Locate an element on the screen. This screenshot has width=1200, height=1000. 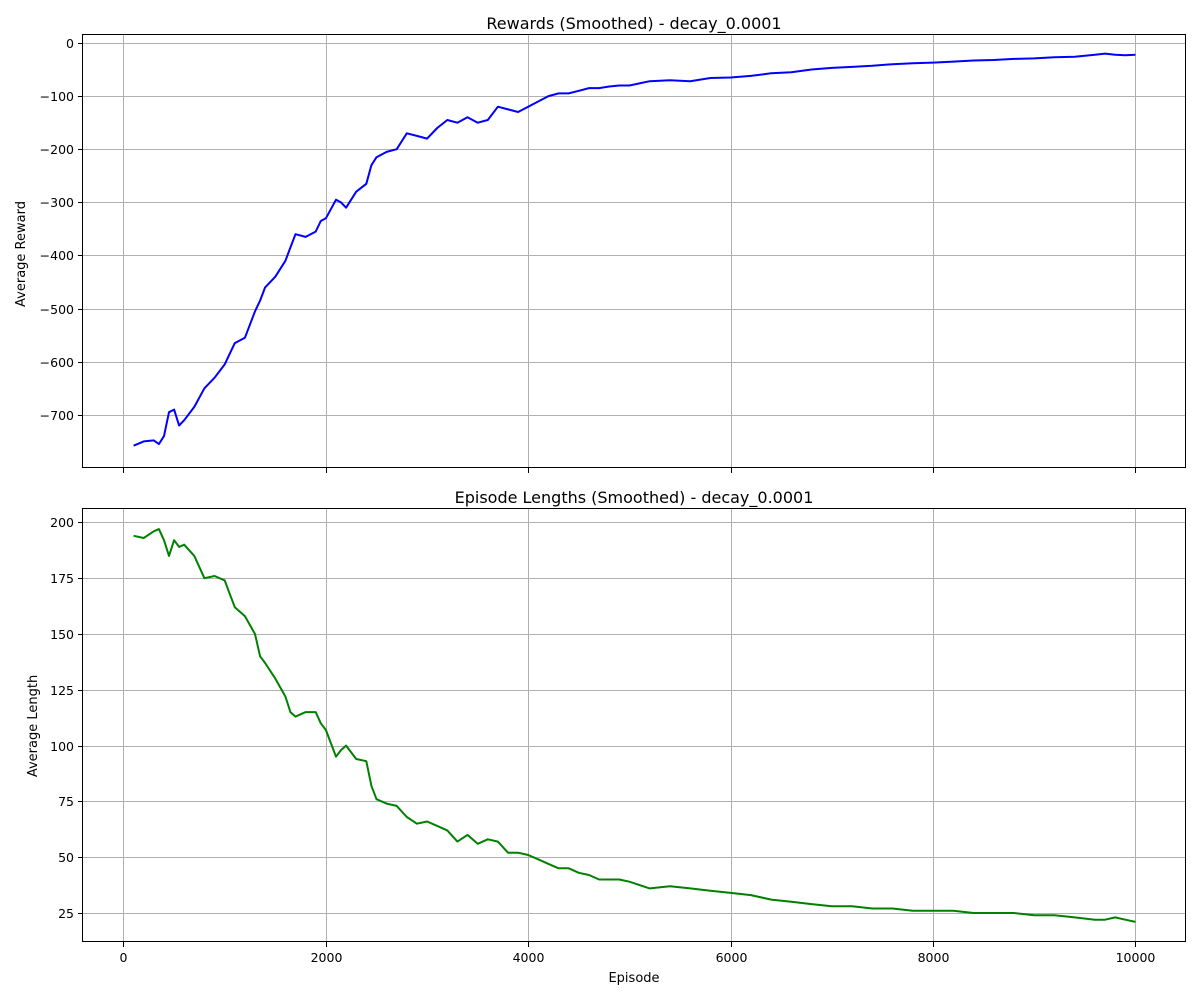
lengths-x-tick-label: 6000 is located at coordinates (732, 957).